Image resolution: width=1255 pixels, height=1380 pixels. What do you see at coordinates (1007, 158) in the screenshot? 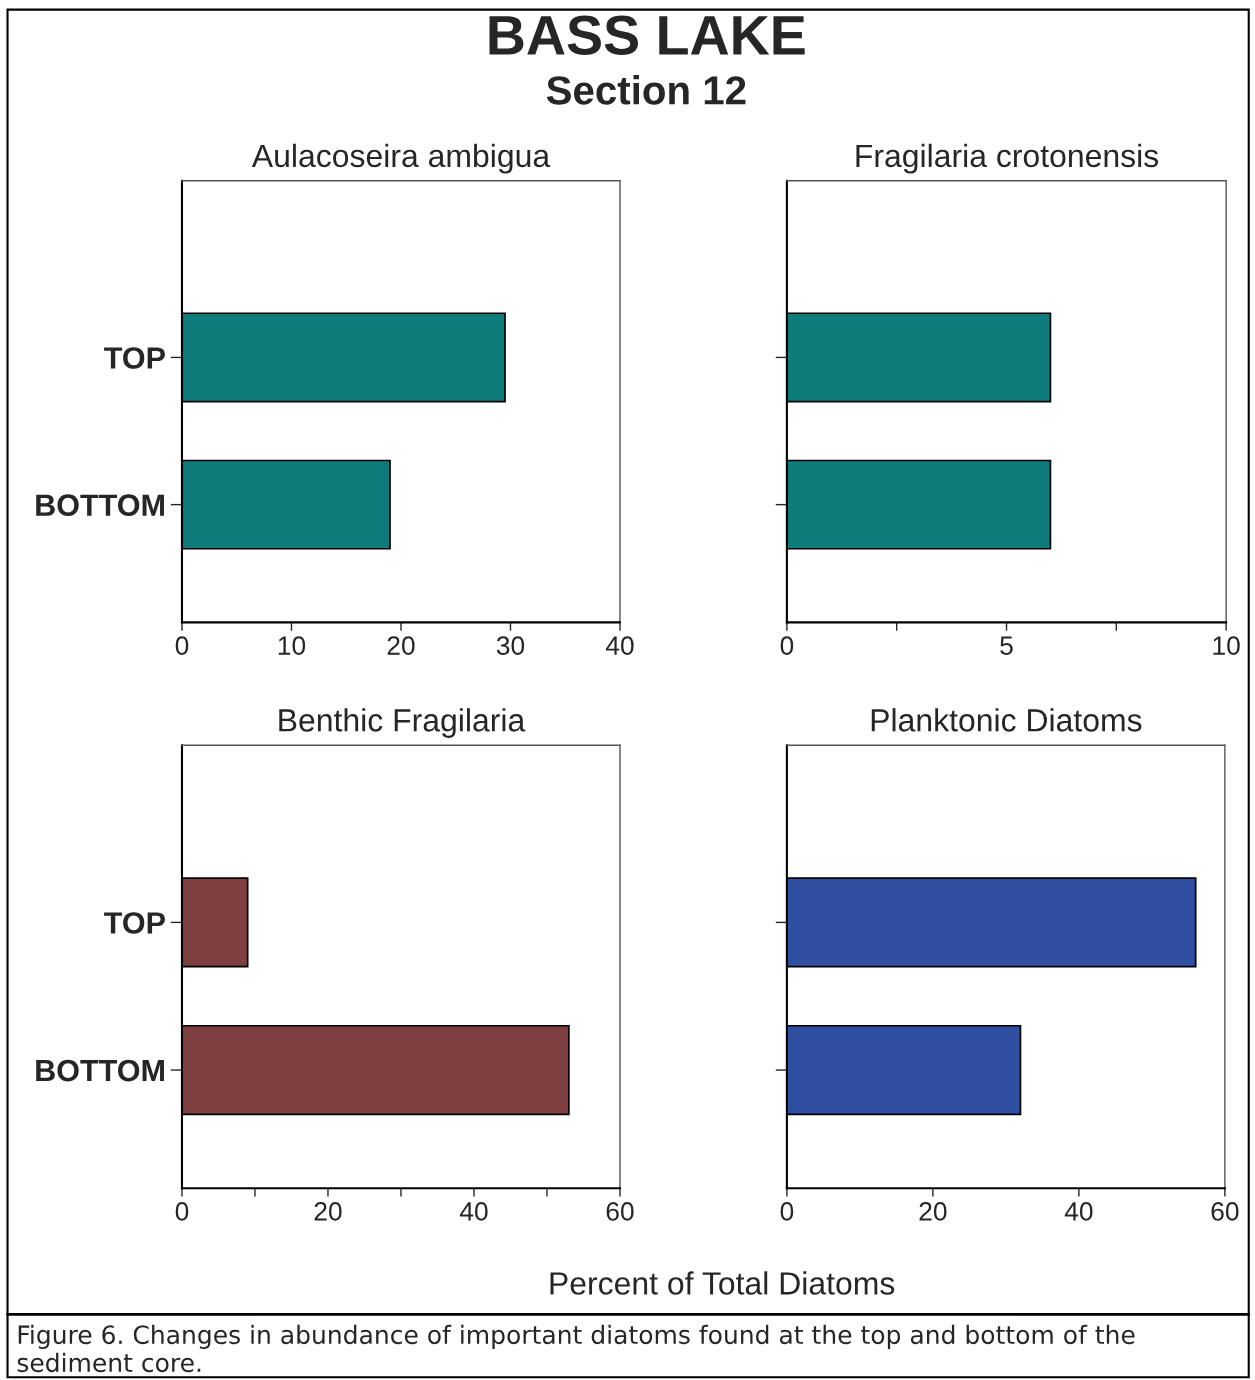
I see `chart-title: Fragilaria crotonensis` at bounding box center [1007, 158].